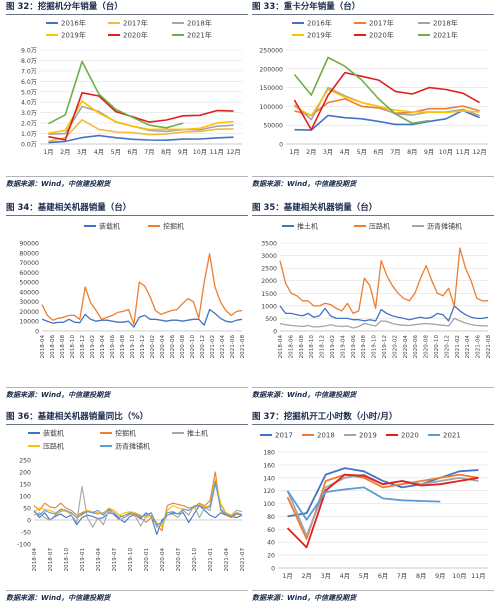 This screenshot has width=500, height=603. I want to click on series-line-2020年, so click(386, 101).